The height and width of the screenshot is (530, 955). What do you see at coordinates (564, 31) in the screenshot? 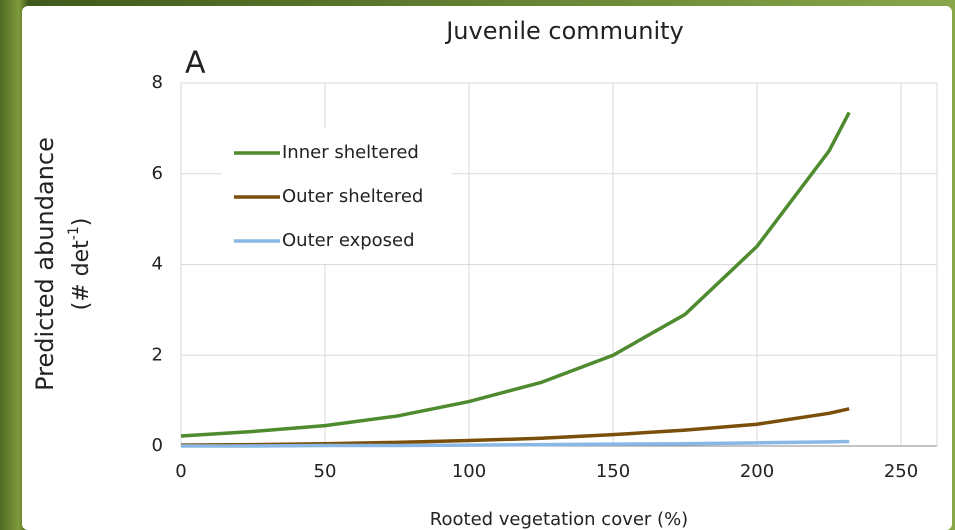
I see `chart-title: Juvenile community` at bounding box center [564, 31].